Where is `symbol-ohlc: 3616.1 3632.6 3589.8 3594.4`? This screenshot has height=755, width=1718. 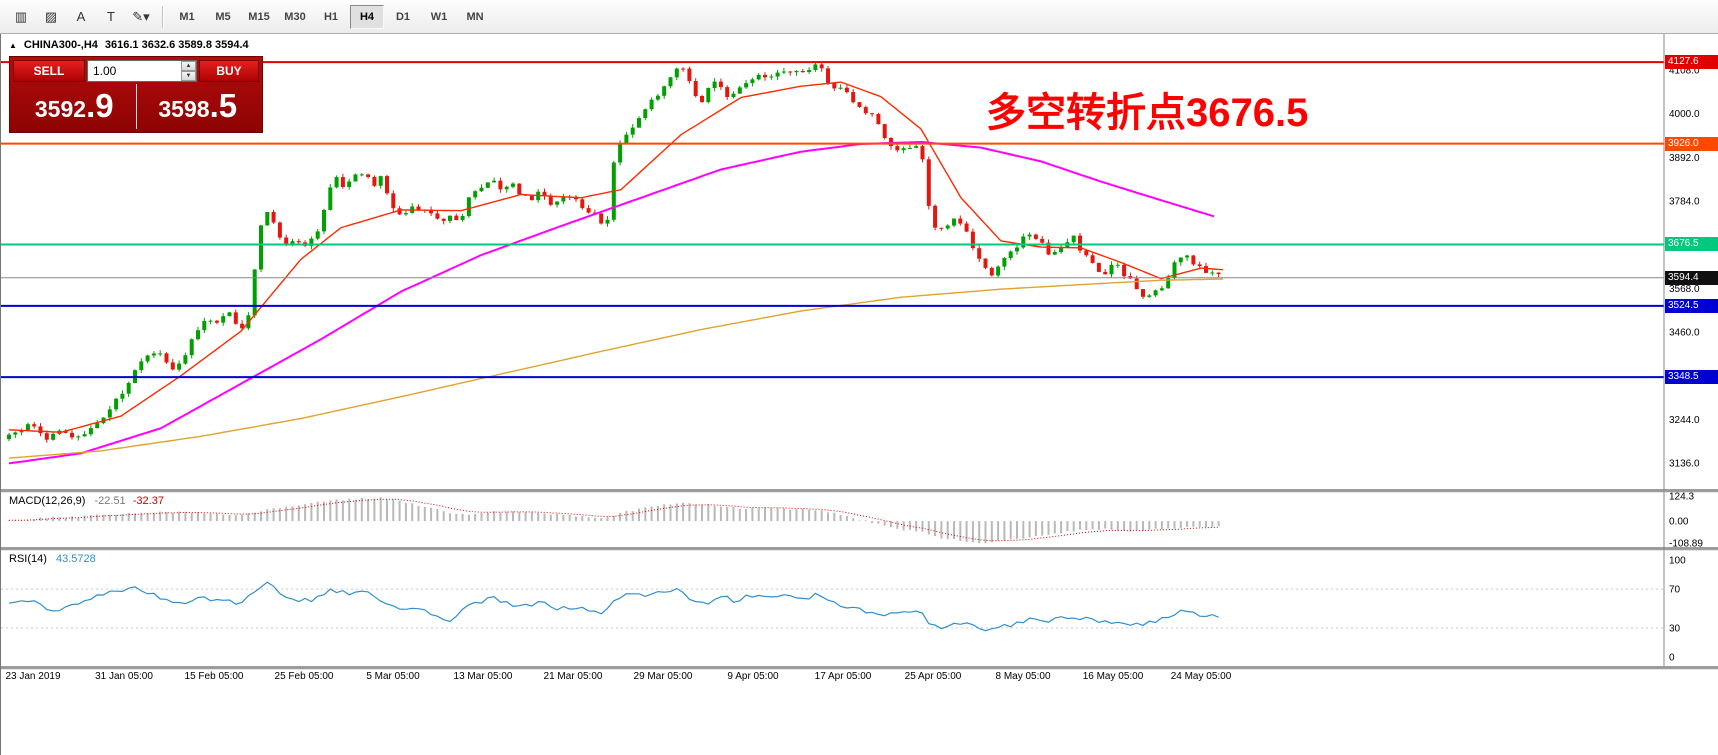
symbol-ohlc: 3616.1 3632.6 3589.8 3594.4 is located at coordinates (176, 45).